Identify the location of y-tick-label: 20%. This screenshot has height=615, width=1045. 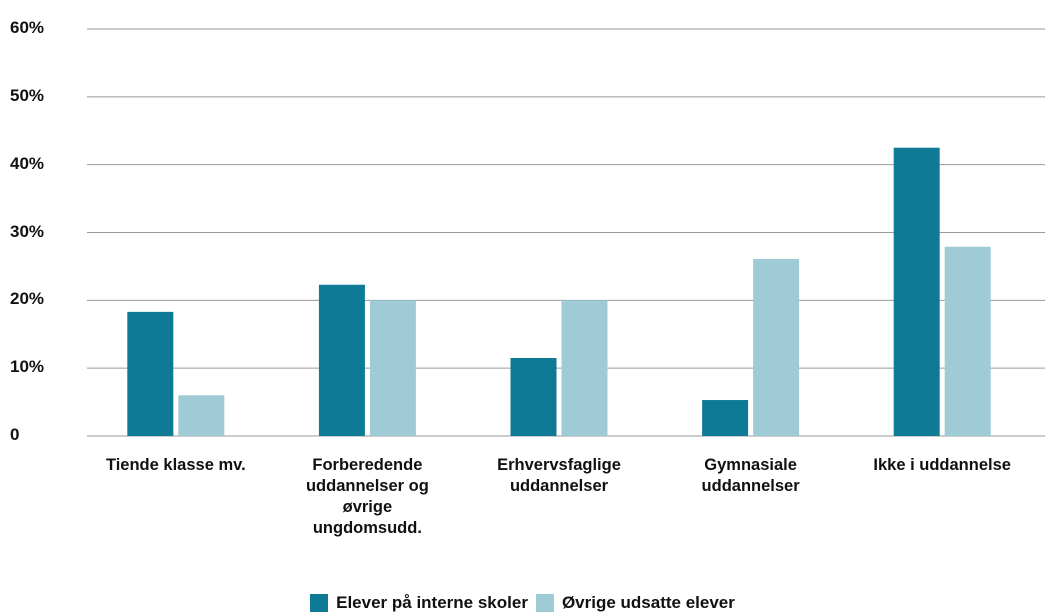
(27, 299).